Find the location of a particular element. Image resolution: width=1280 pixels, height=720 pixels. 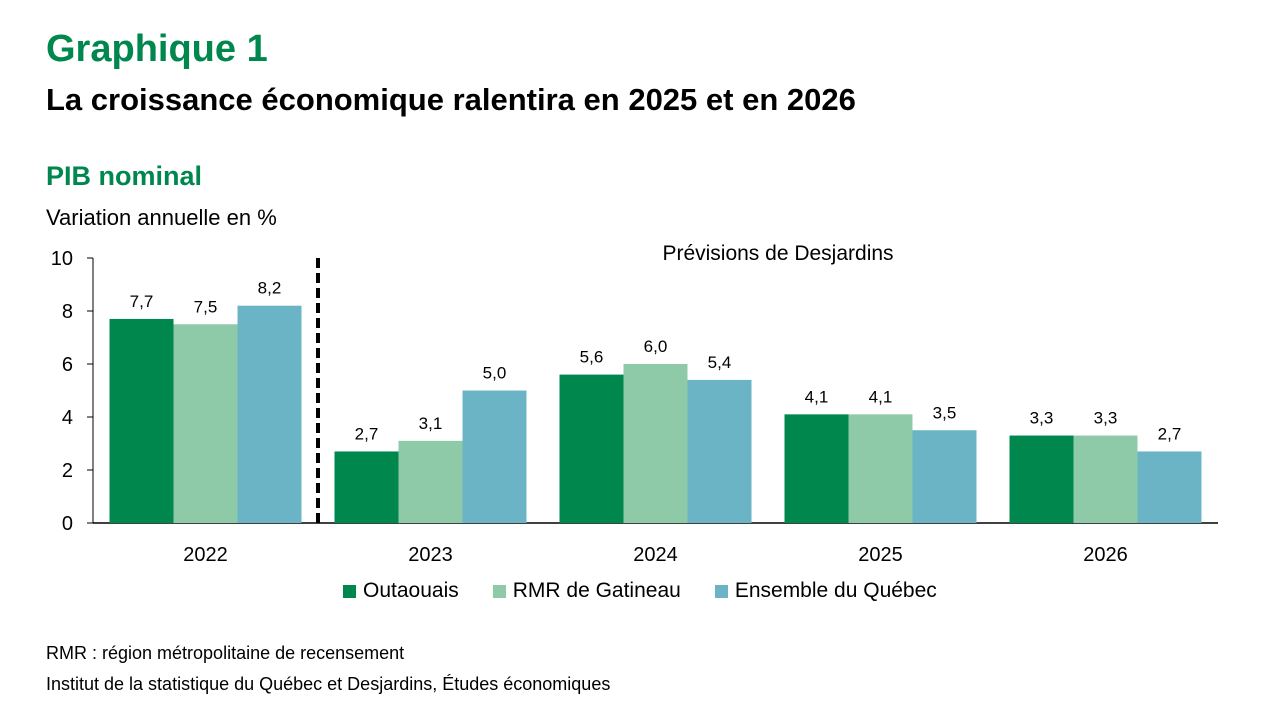

x-category-label: 2022 is located at coordinates (205, 555).